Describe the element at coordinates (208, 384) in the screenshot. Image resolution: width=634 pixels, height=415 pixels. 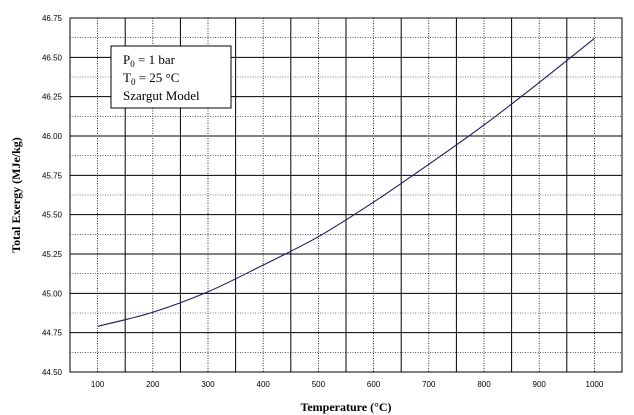
I see `x-tick-label: 300` at that location.